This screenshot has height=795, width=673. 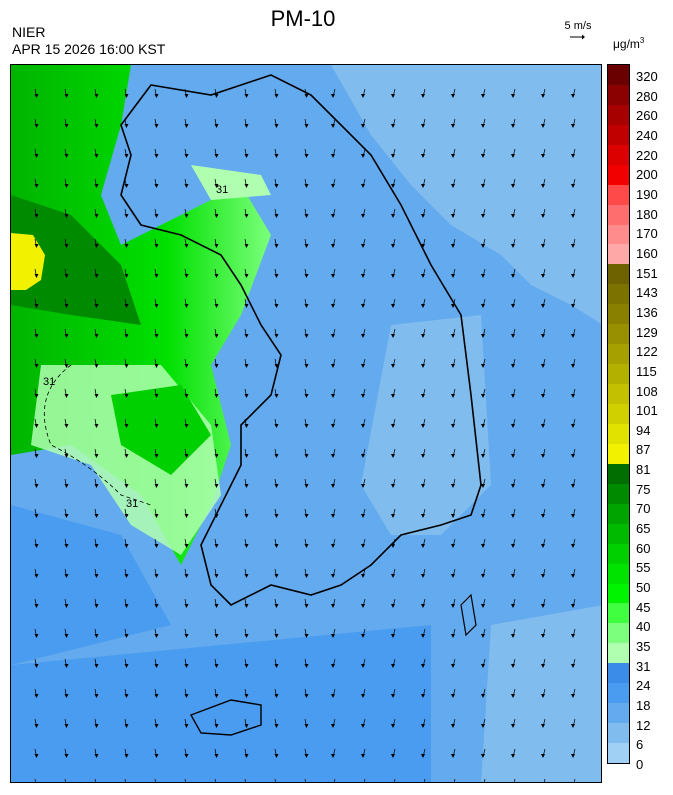 I want to click on colorbar-tick-label: 6, so click(x=640, y=745).